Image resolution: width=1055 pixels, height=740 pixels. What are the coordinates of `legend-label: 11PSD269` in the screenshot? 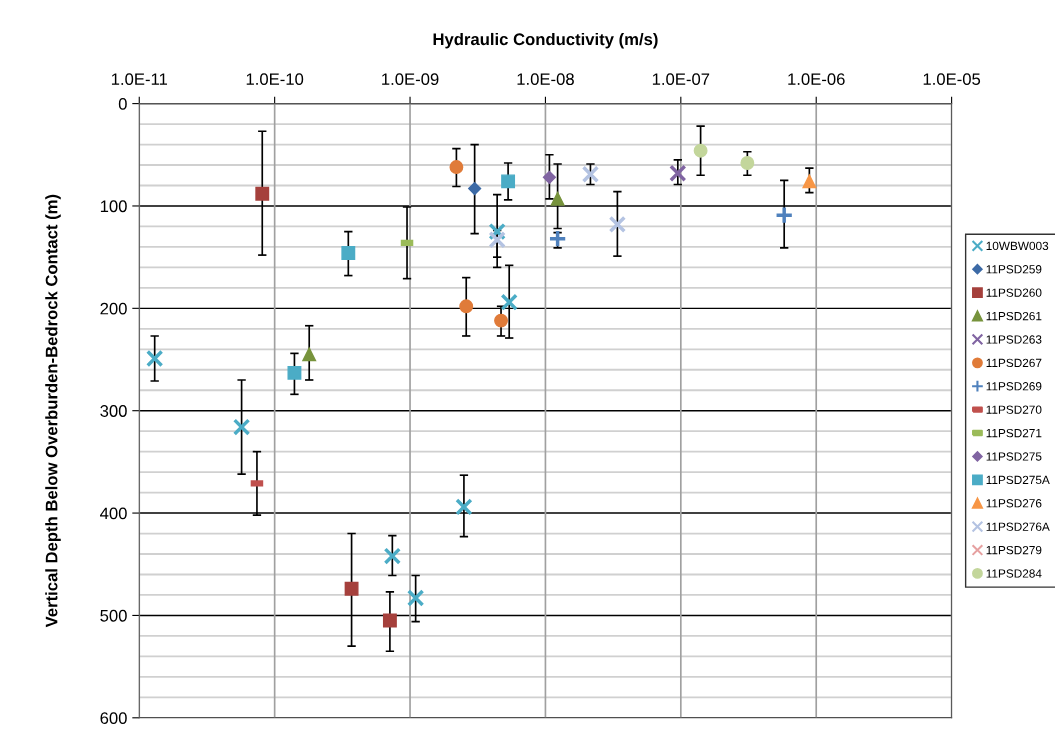 It's located at (1014, 386).